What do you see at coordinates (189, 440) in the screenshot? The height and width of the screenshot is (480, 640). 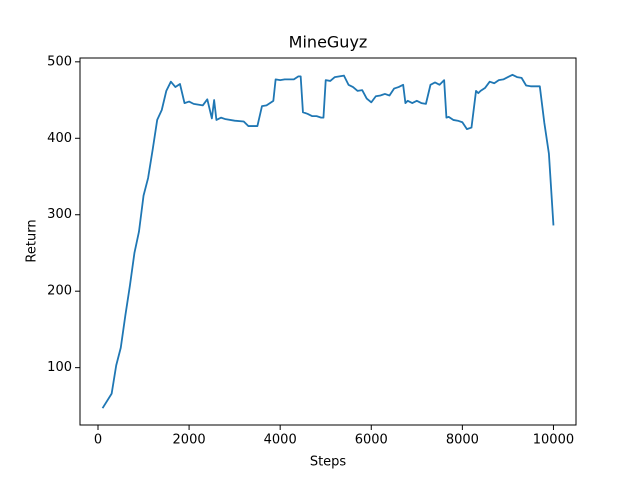 I see `x-tick-label: 2000` at bounding box center [189, 440].